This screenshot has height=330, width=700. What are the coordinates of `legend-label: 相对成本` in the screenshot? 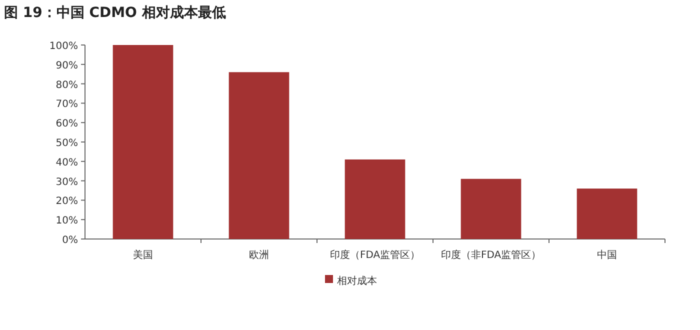 It's located at (357, 281).